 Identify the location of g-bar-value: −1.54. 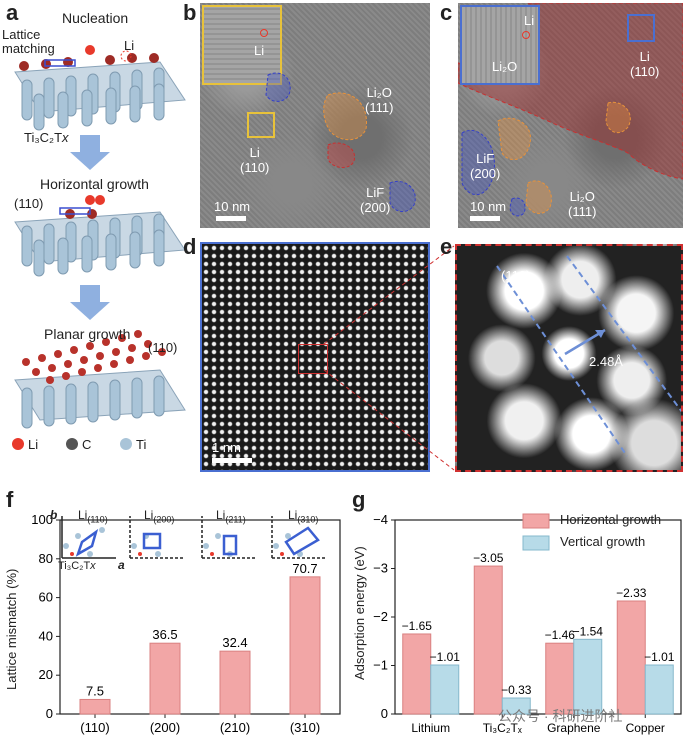
(588, 631).